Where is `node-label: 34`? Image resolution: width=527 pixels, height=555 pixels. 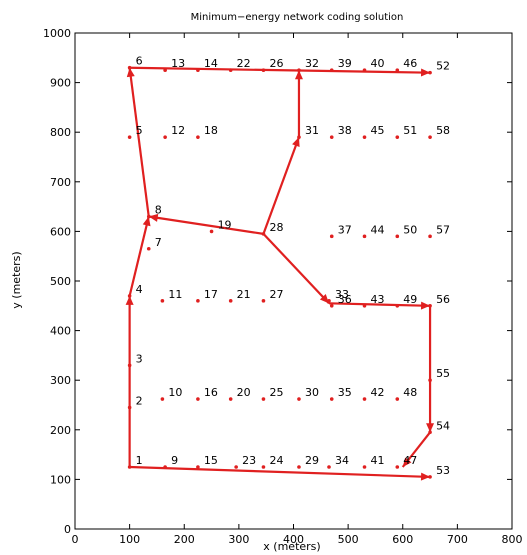
node-label: 34 is located at coordinates (342, 460).